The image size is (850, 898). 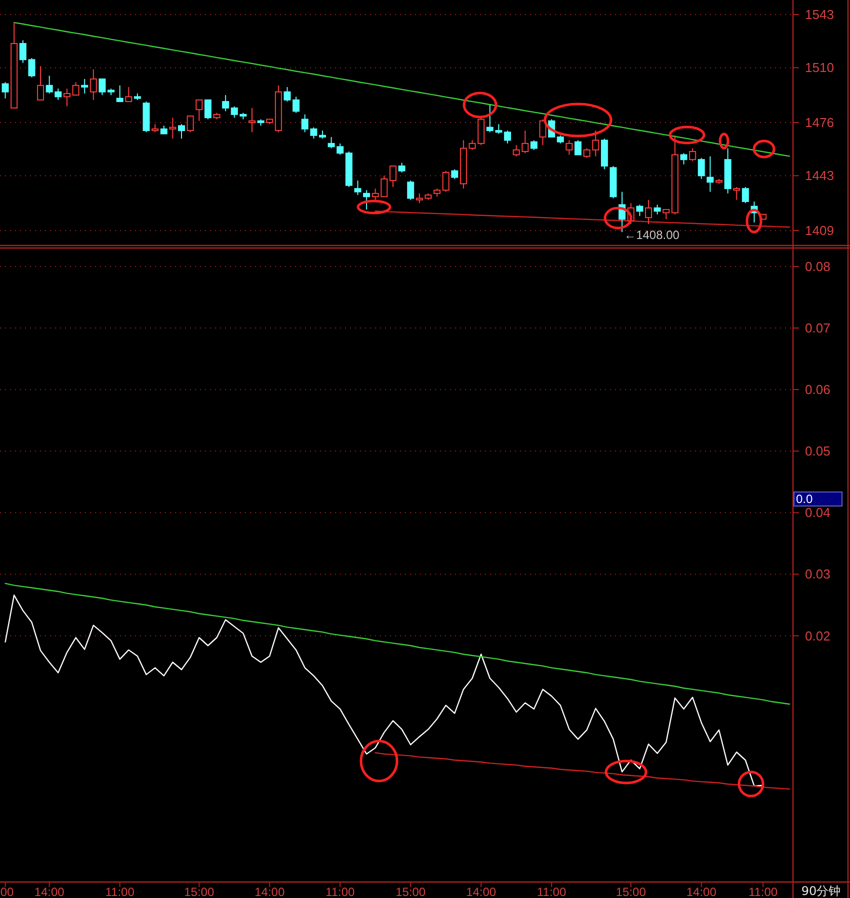 What do you see at coordinates (817, 328) in the screenshot?
I see `y-tick-label: 0.07` at bounding box center [817, 328].